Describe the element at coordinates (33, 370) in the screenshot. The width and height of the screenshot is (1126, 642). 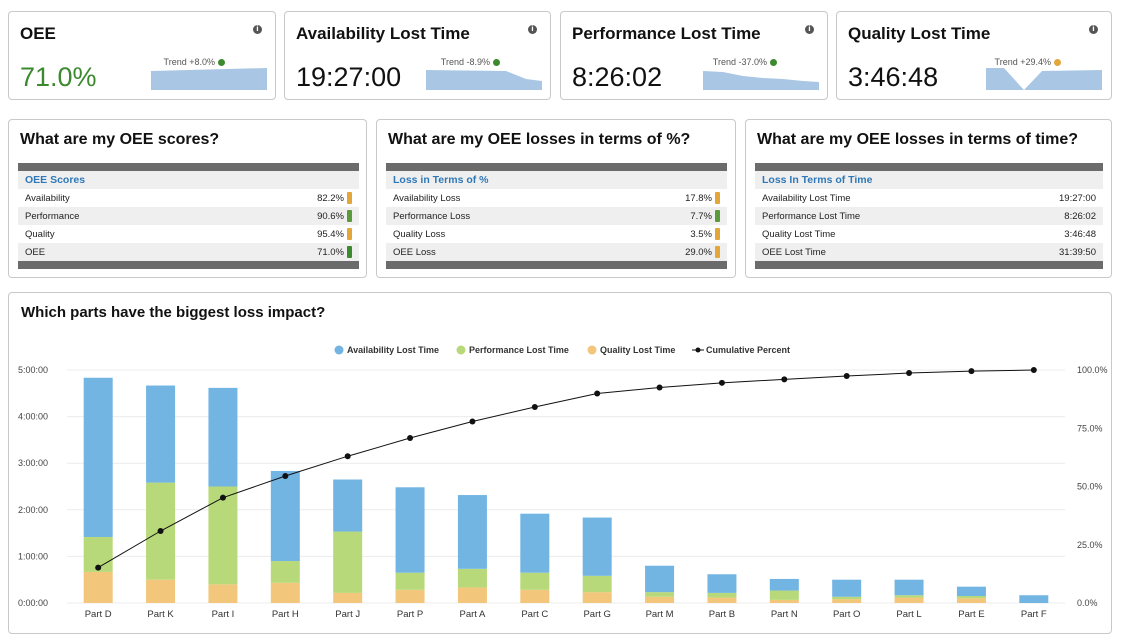
I see `y-tick-label: 5:00:00` at that location.